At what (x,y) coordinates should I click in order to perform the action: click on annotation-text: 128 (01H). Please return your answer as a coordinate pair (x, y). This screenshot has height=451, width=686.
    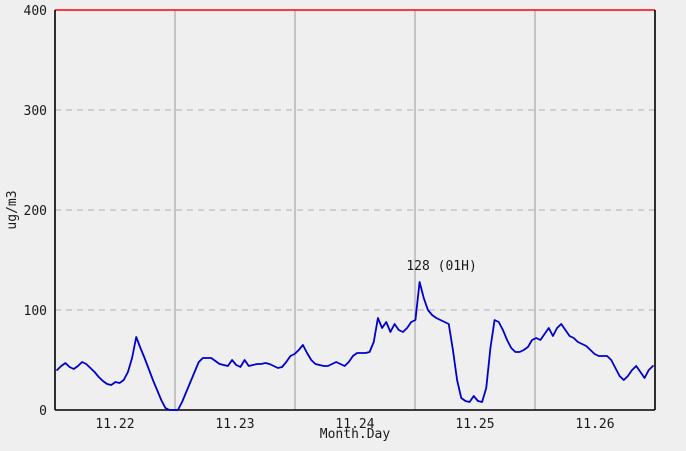
    Looking at the image, I should click on (441, 266).